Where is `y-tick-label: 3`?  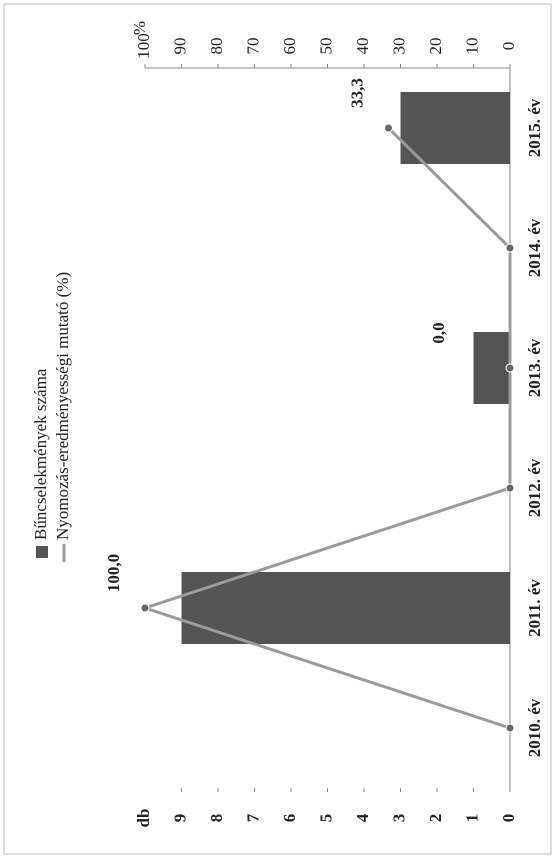 y-tick-label: 3 is located at coordinates (398, 818).